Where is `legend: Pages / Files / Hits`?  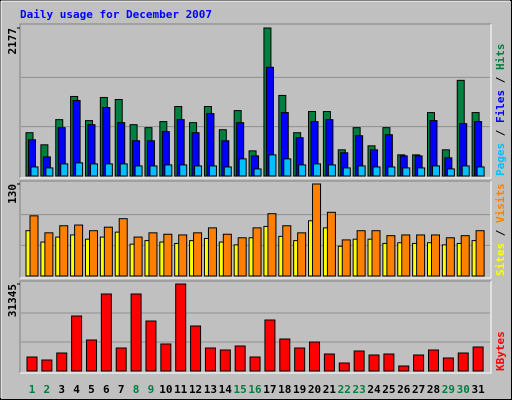
legend: Pages / Files / Hits is located at coordinates (500, 110).